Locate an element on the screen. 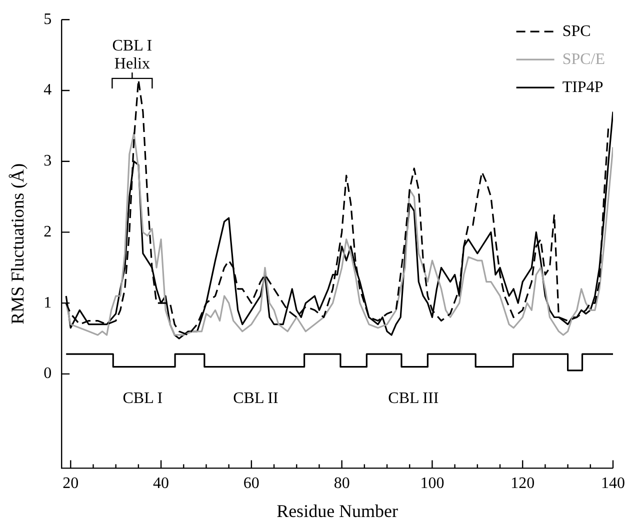 Image resolution: width=631 pixels, height=531 pixels. legend-label: SPC is located at coordinates (576, 31).